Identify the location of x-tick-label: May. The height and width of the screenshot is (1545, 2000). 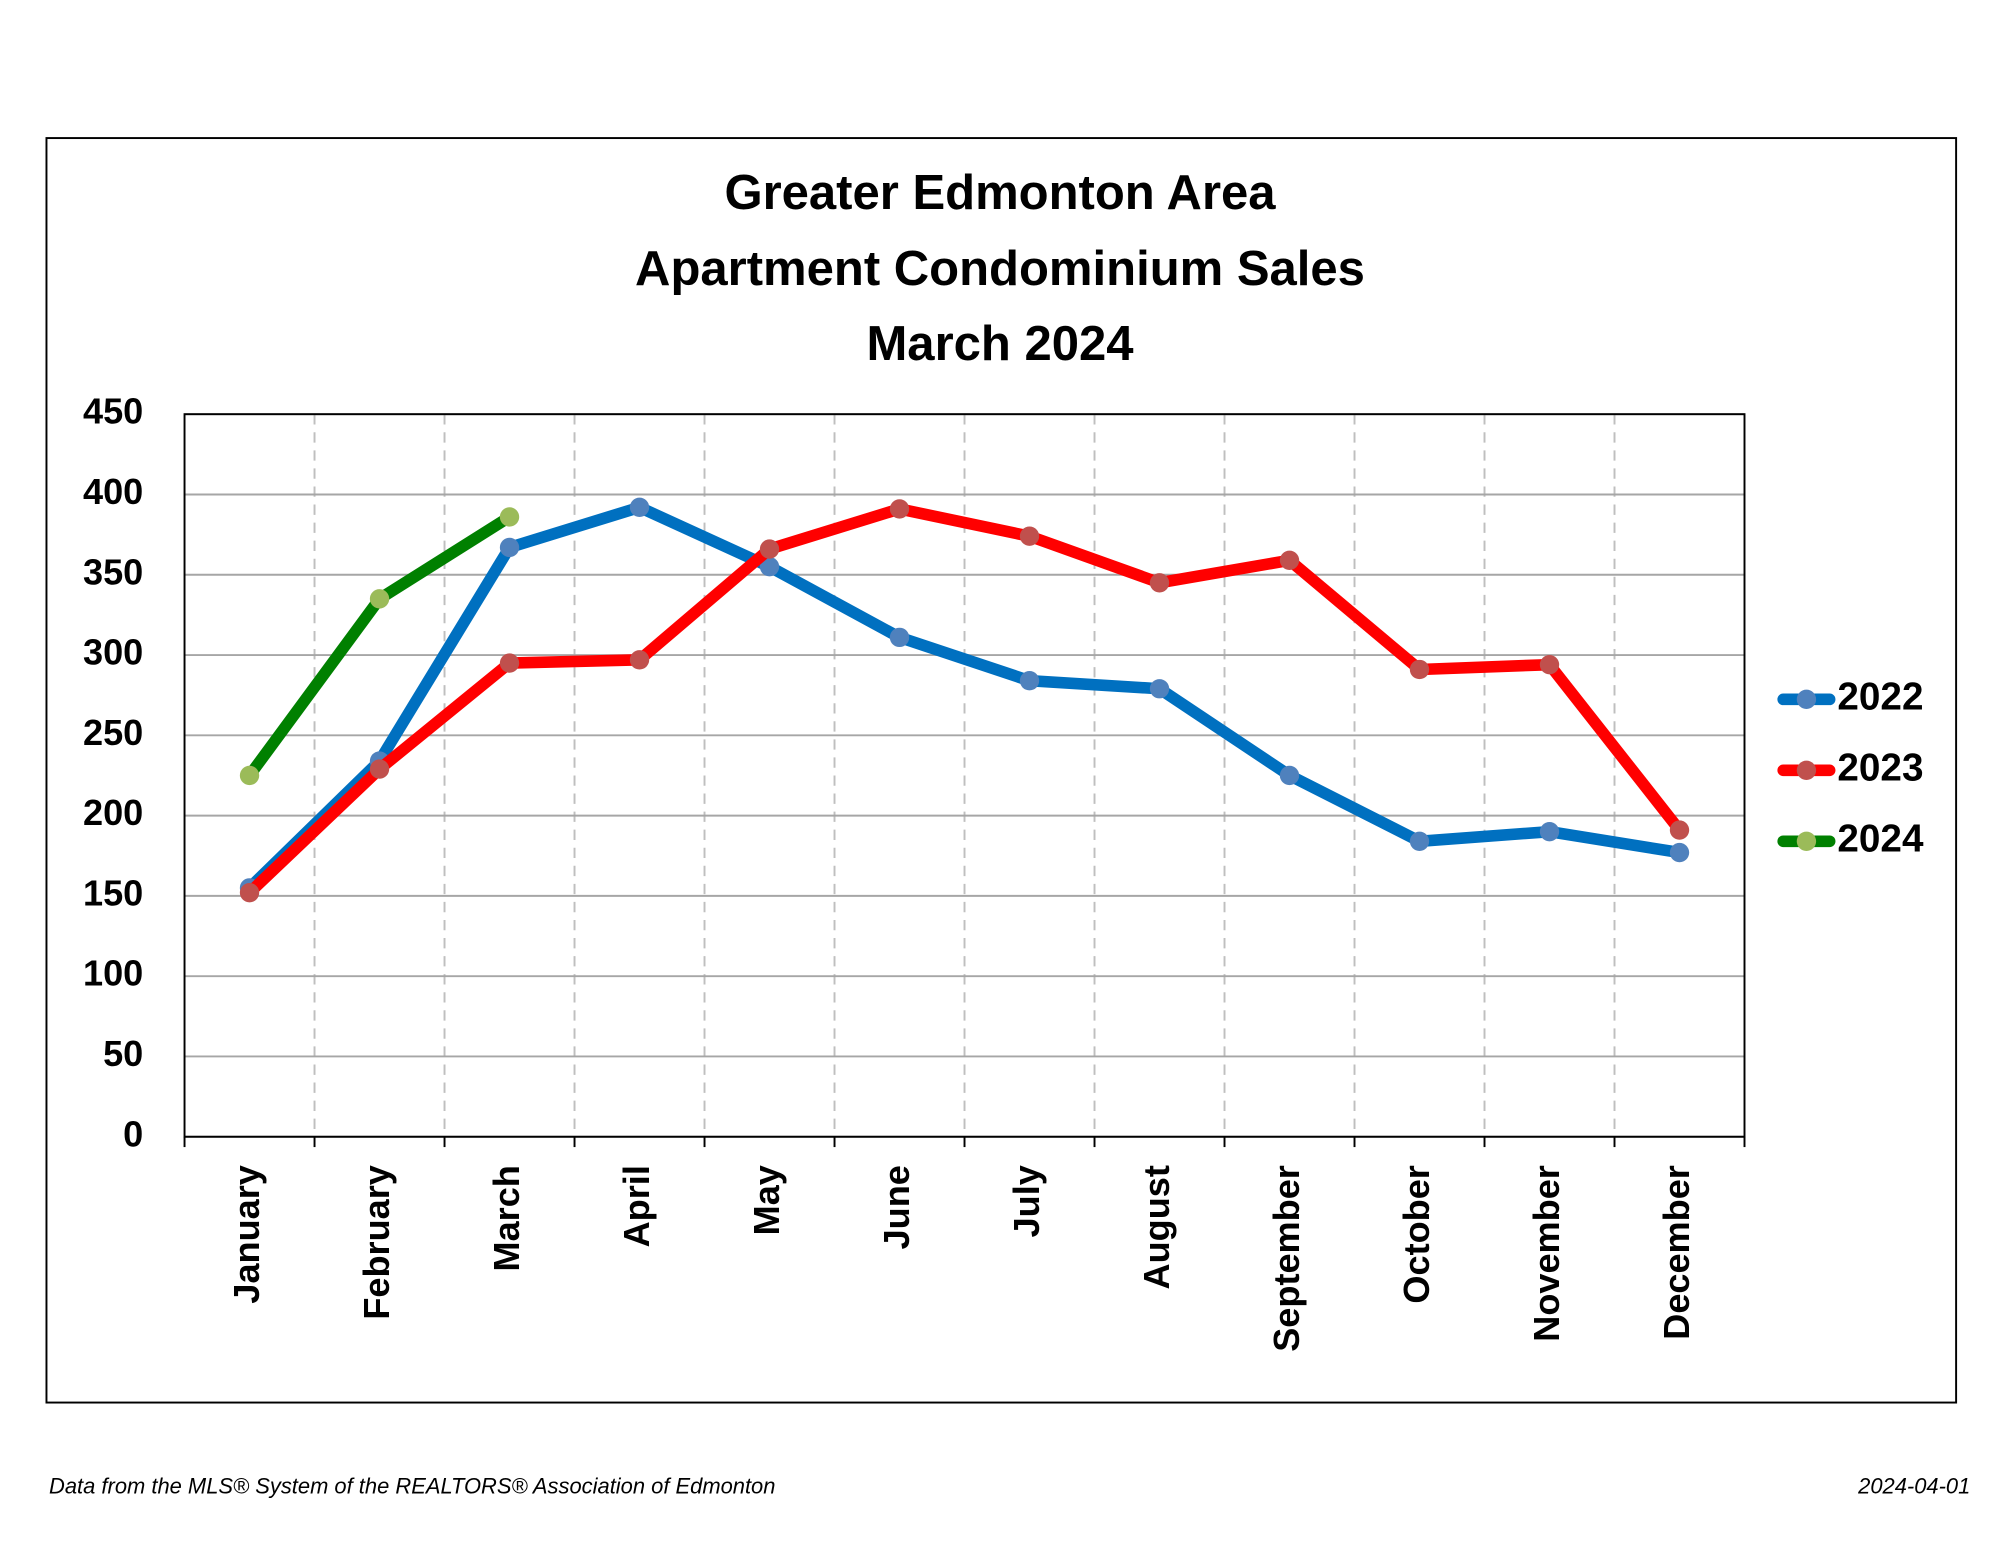
(766, 1200).